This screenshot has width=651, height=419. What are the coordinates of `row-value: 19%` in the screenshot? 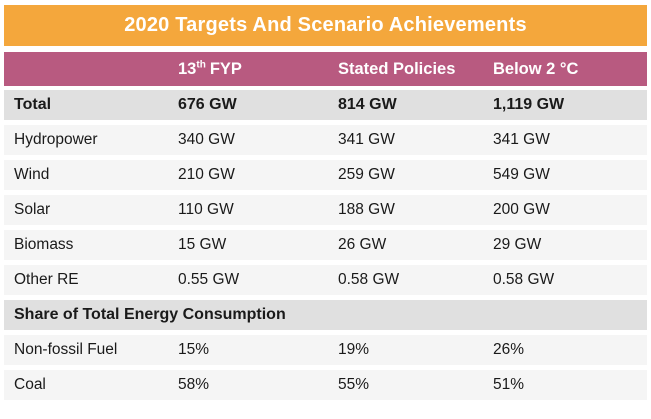 It's located at (354, 349).